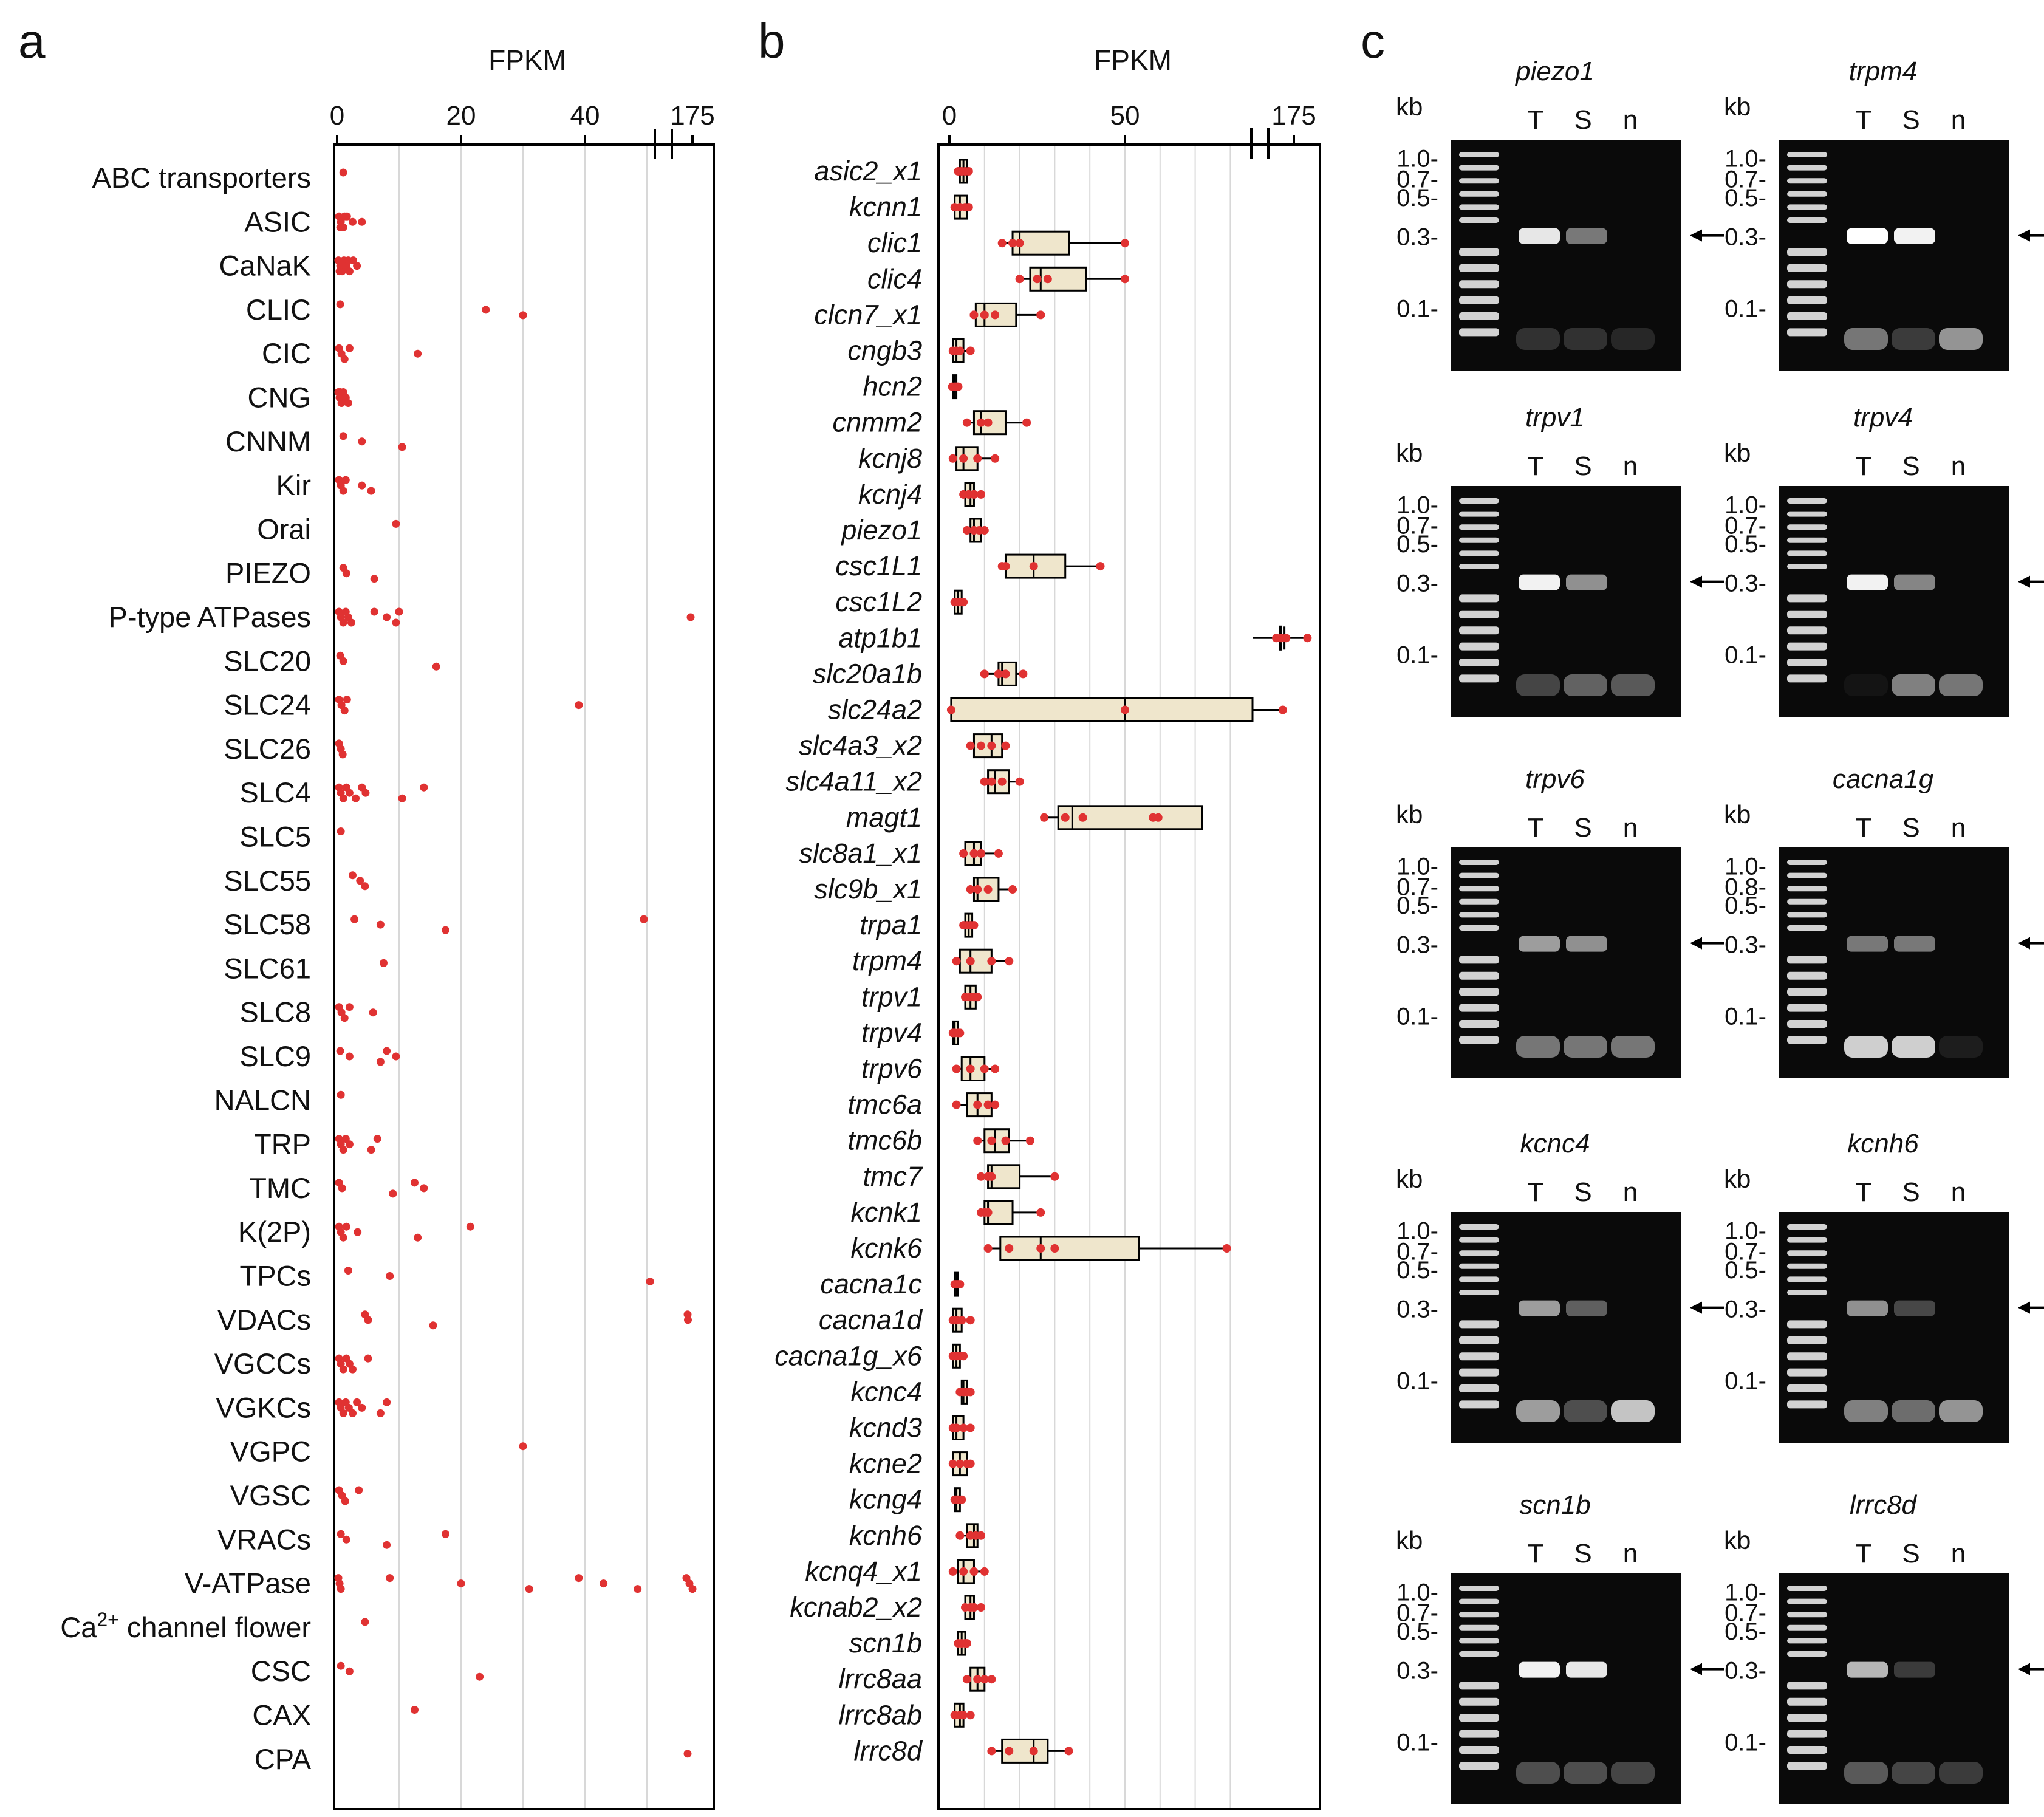 This screenshot has width=2044, height=1817. What do you see at coordinates (868, 315) in the screenshot?
I see `panel-b-gene-label: clcn7_x1` at bounding box center [868, 315].